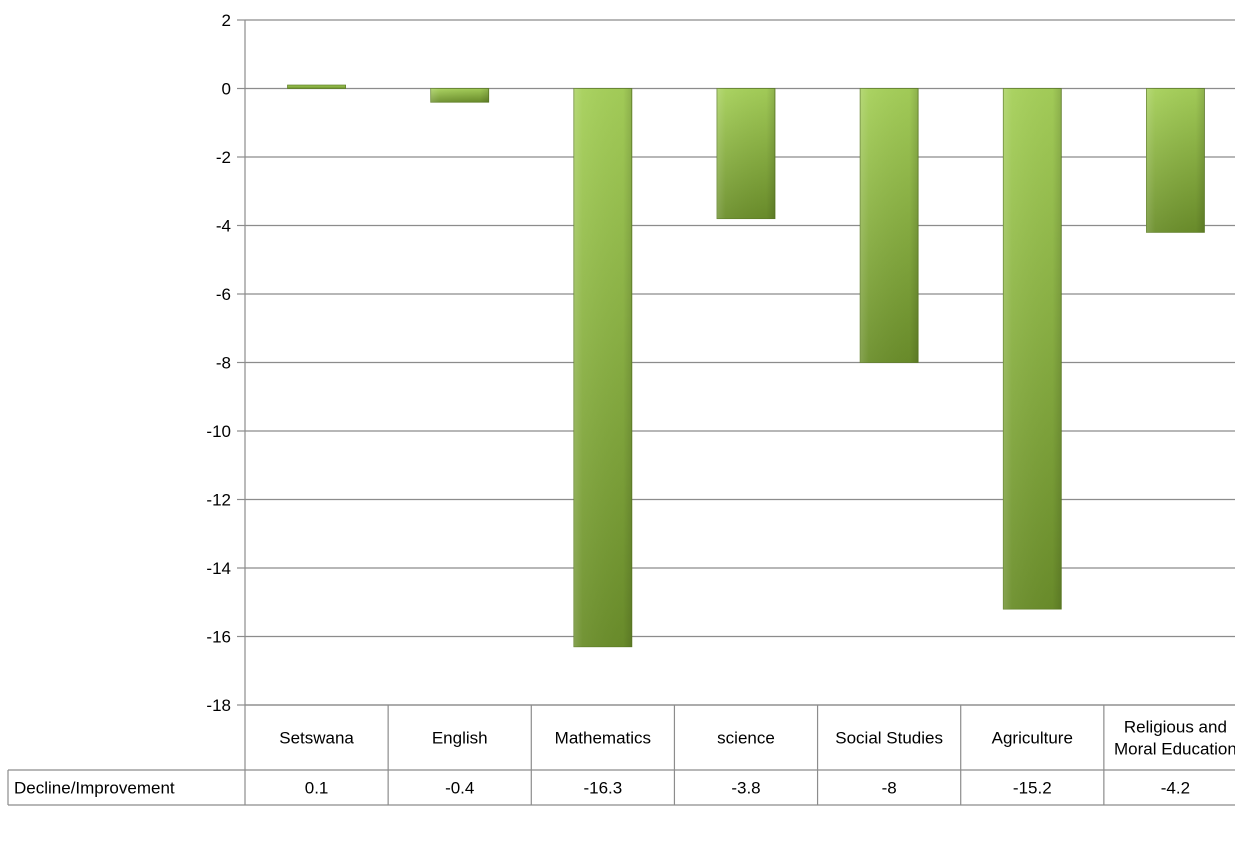  I want to click on category-label: English, so click(460, 738).